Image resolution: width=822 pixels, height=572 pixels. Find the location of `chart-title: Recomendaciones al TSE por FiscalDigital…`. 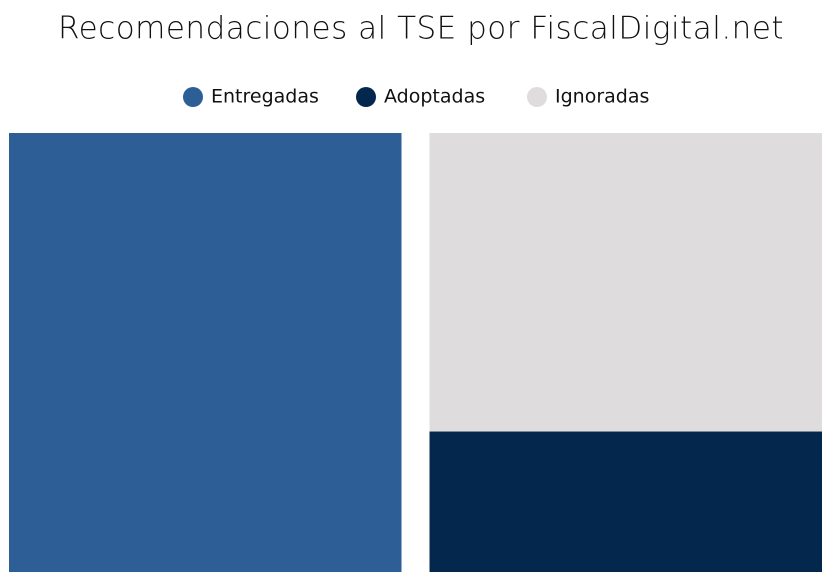

chart-title: Recomendaciones al TSE por FiscalDigital… is located at coordinates (421, 29).